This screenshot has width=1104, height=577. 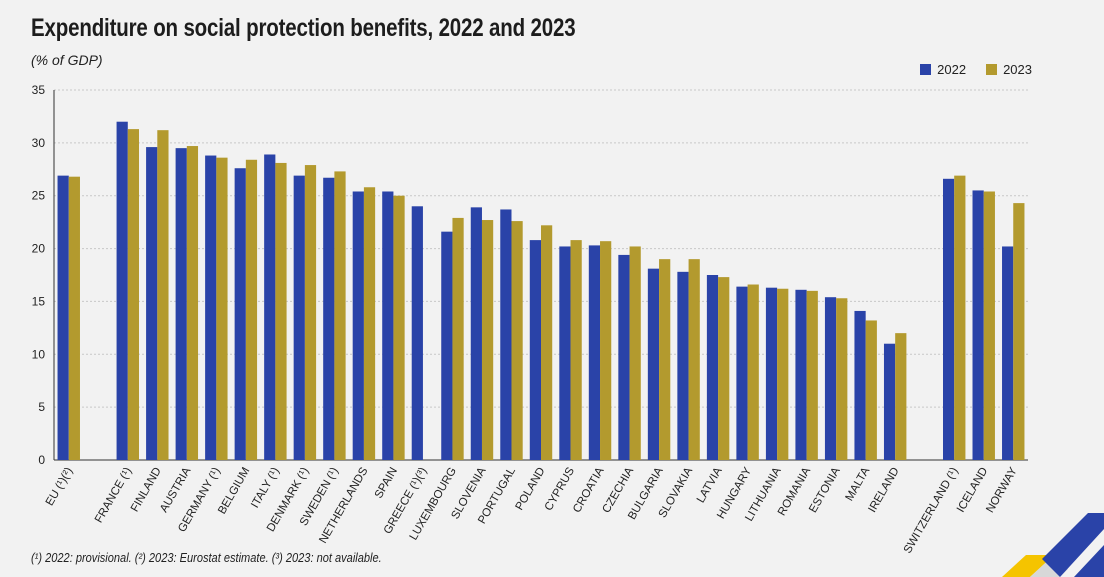 I want to click on bar-france-2023, so click(x=133, y=295).